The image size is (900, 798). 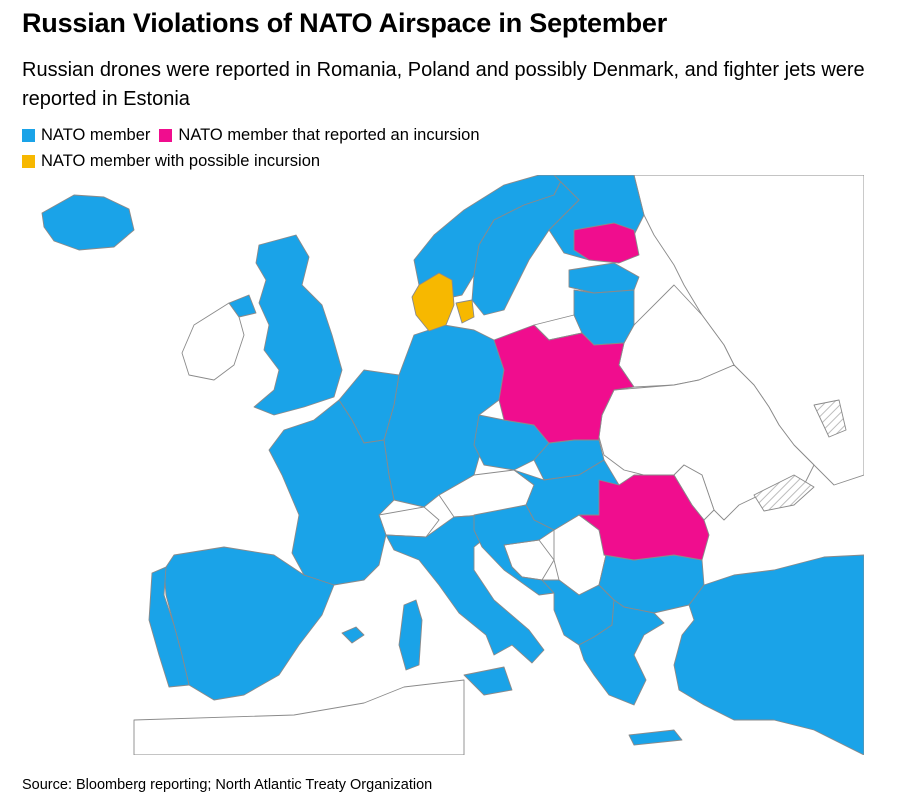 I want to click on legend-swatch-nato, so click(x=28, y=135).